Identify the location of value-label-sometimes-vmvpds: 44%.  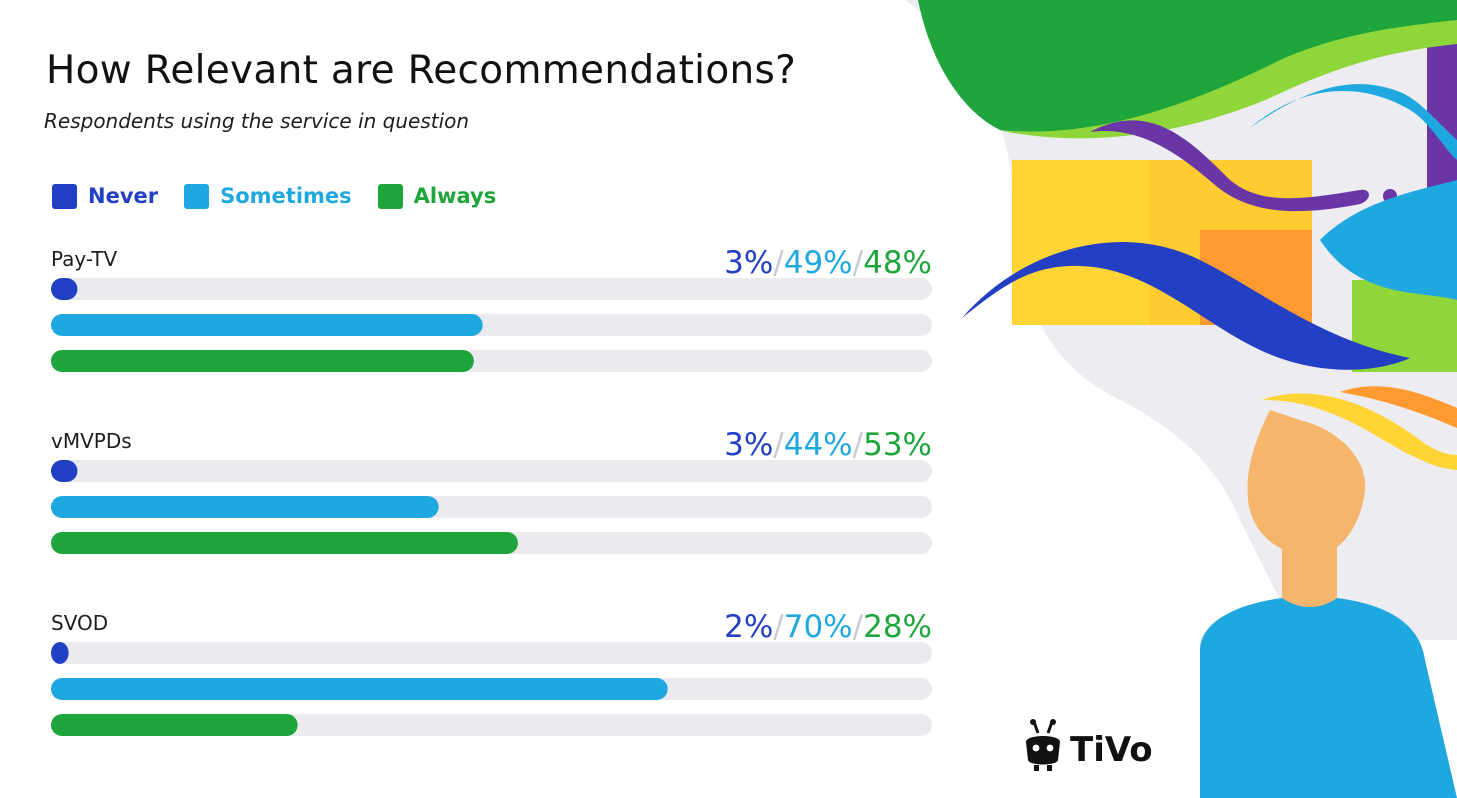
(818, 445).